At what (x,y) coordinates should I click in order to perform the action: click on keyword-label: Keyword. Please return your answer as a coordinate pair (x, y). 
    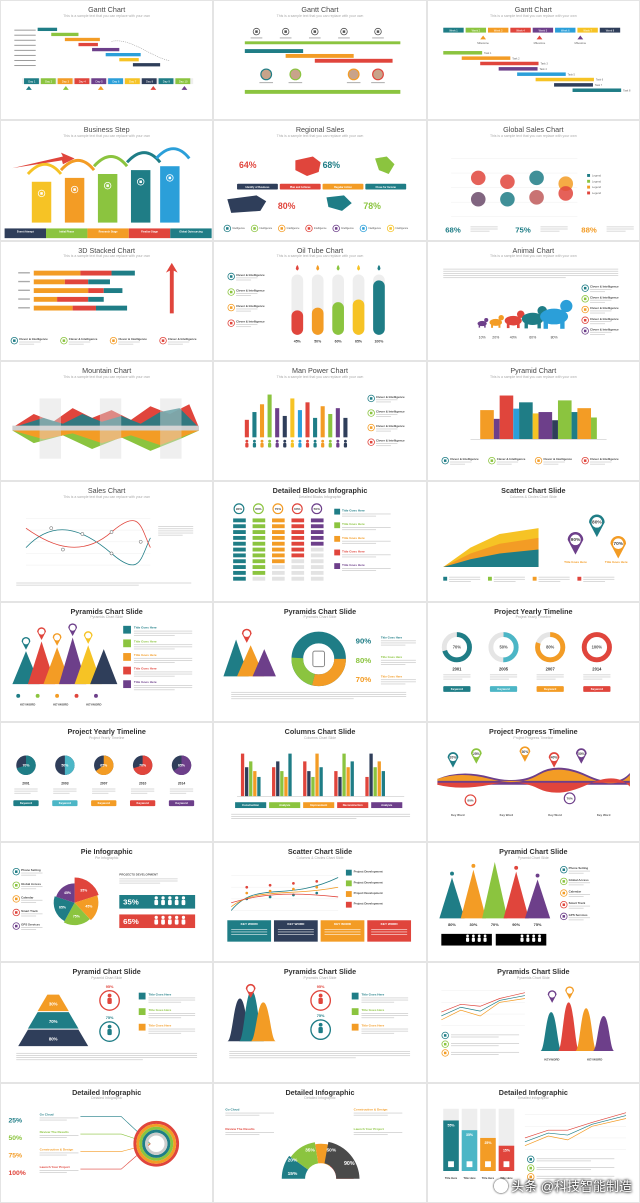
    Looking at the image, I should click on (550, 689).